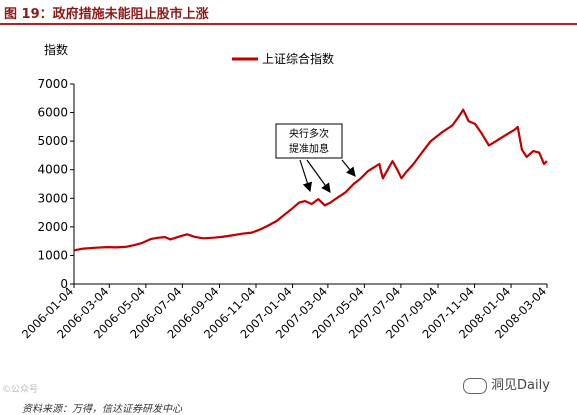 This screenshot has width=577, height=415. What do you see at coordinates (106, 14) in the screenshot?
I see `figure-title: 图 19：政府措施未能阻止股市上涨` at bounding box center [106, 14].